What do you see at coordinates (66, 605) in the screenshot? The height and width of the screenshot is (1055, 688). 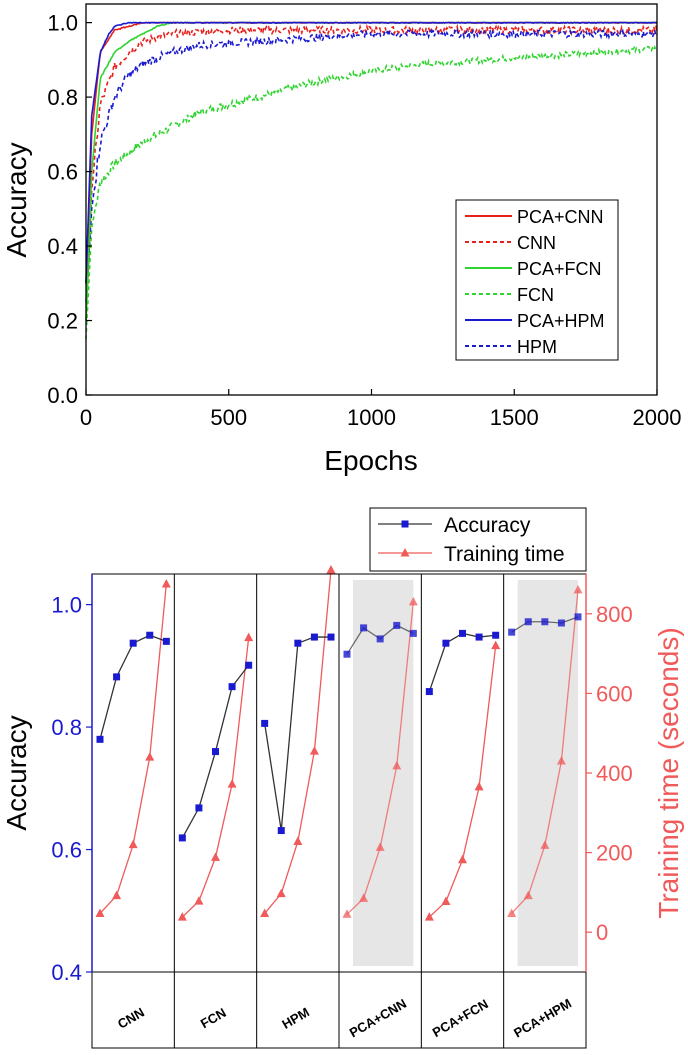 I see `left-tick-label: 1.0` at bounding box center [66, 605].